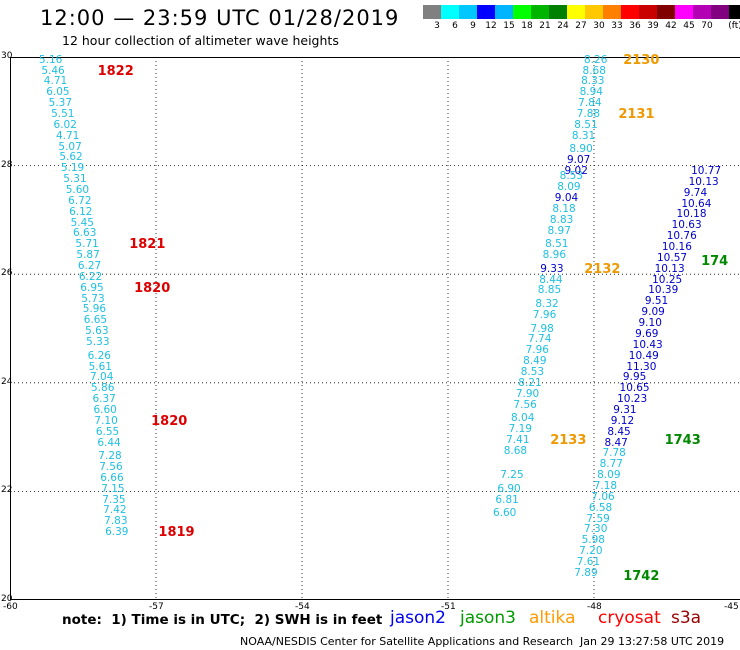 Image resolution: width=740 pixels, height=650 pixels. Describe the element at coordinates (55, 81) in the screenshot. I see `wave-height-value: 4.71` at that location.